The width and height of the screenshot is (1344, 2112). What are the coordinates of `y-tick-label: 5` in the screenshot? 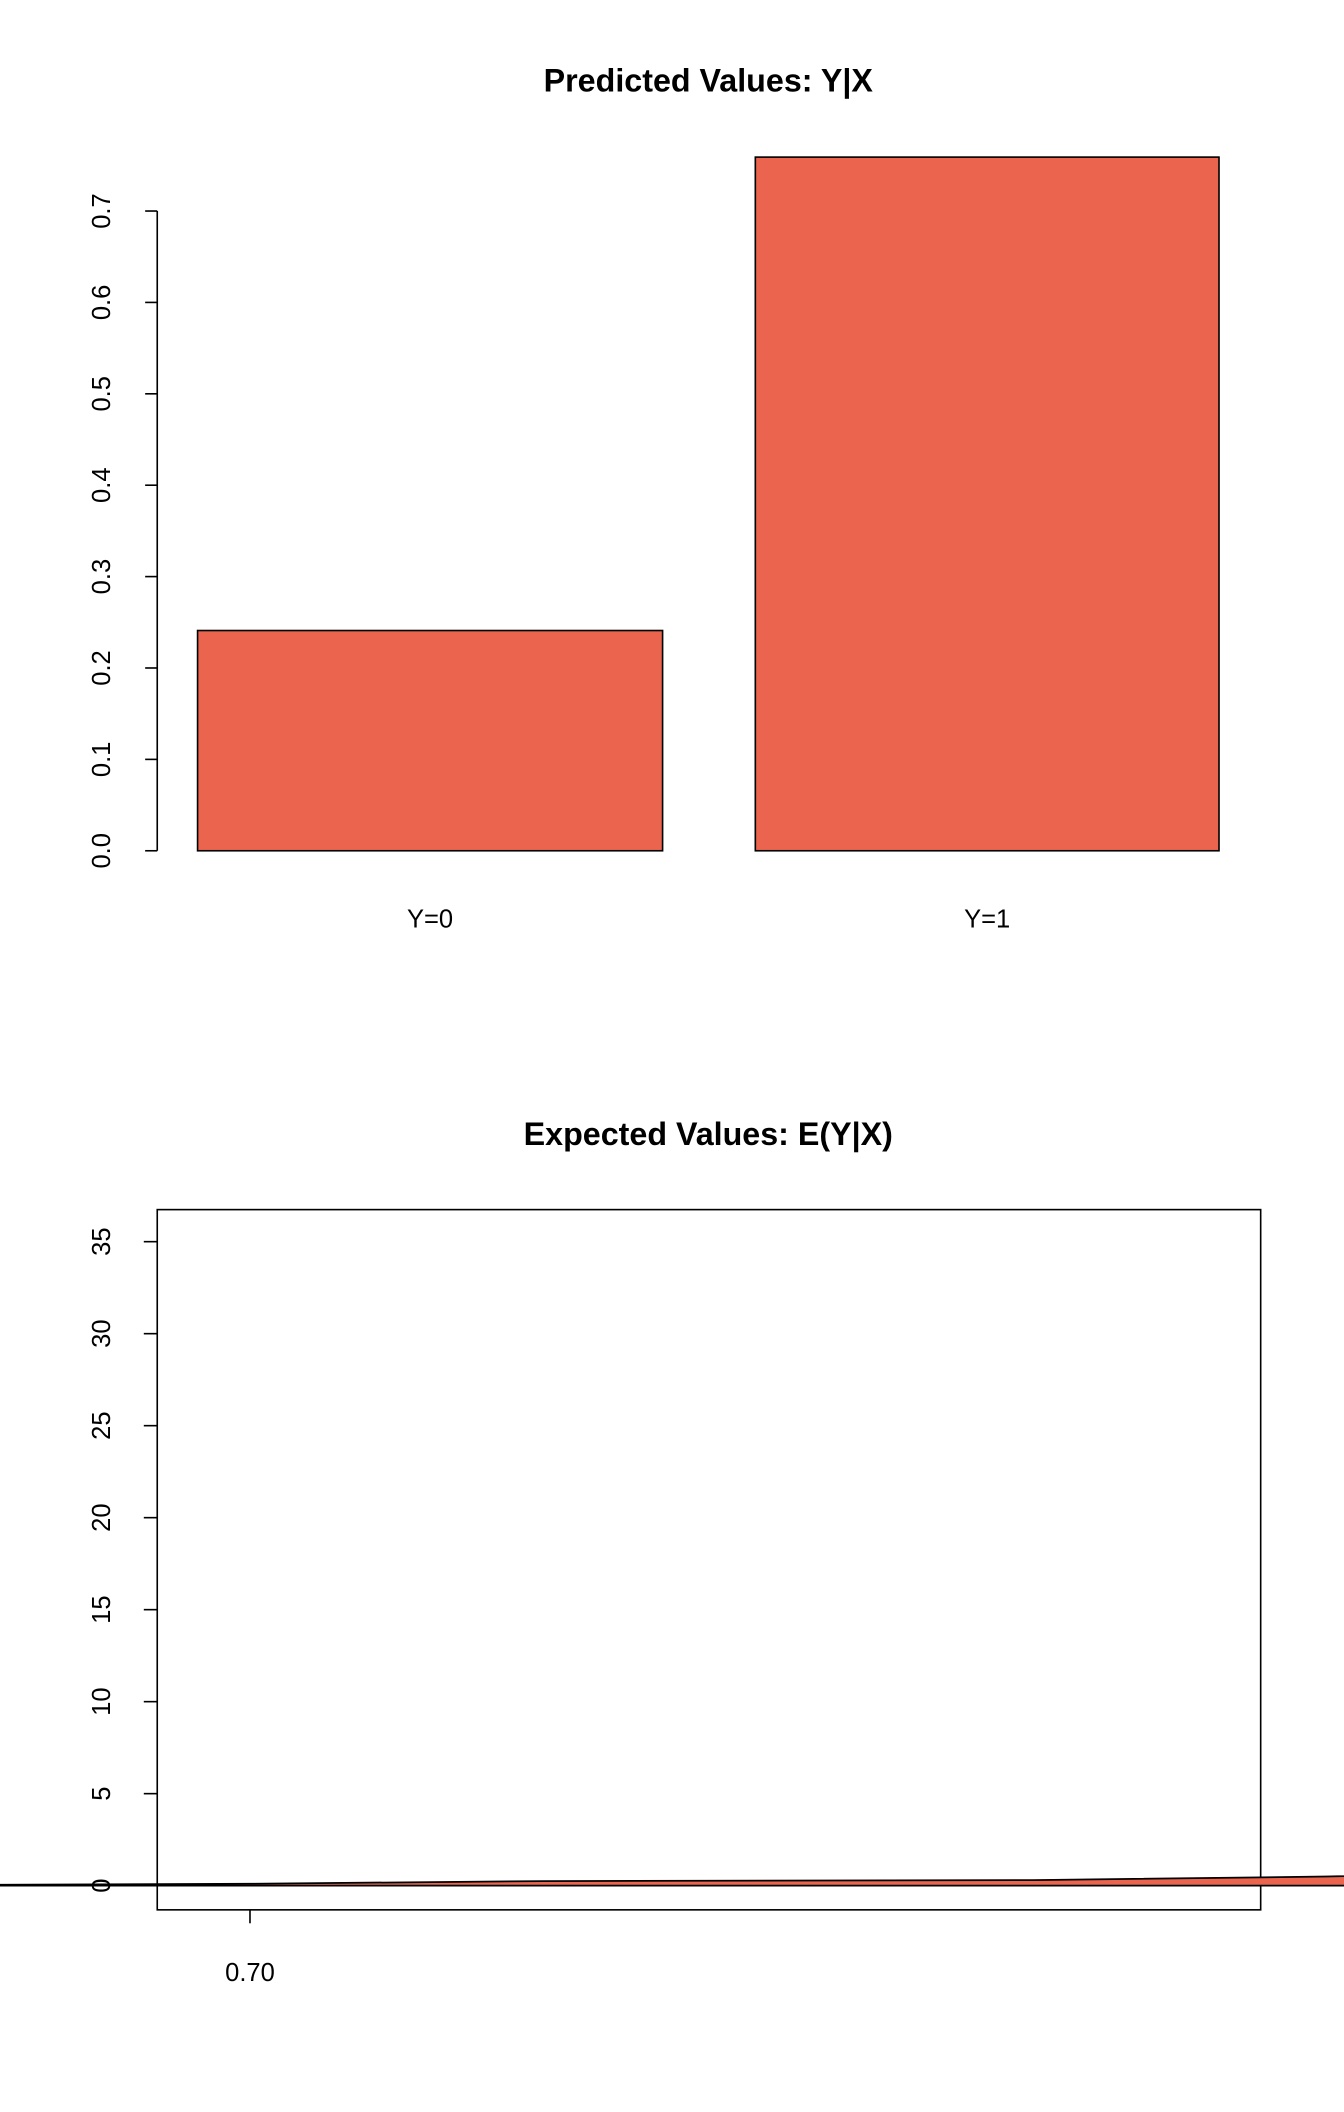 It's located at (102, 1794).